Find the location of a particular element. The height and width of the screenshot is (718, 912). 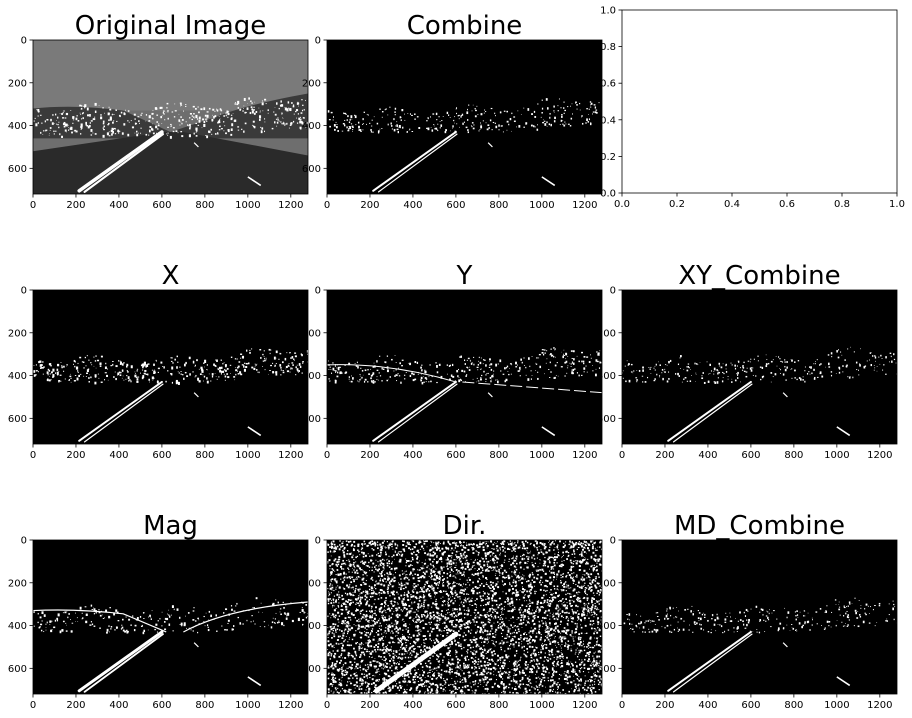

panel-y-xtick-label: 1200 is located at coordinates (584, 455).